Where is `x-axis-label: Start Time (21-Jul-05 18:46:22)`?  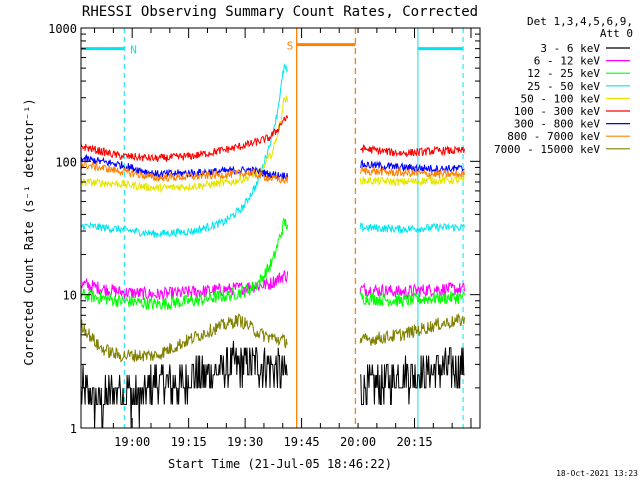
x-axis-label: Start Time (21-Jul-05 18:46:22) is located at coordinates (280, 464).